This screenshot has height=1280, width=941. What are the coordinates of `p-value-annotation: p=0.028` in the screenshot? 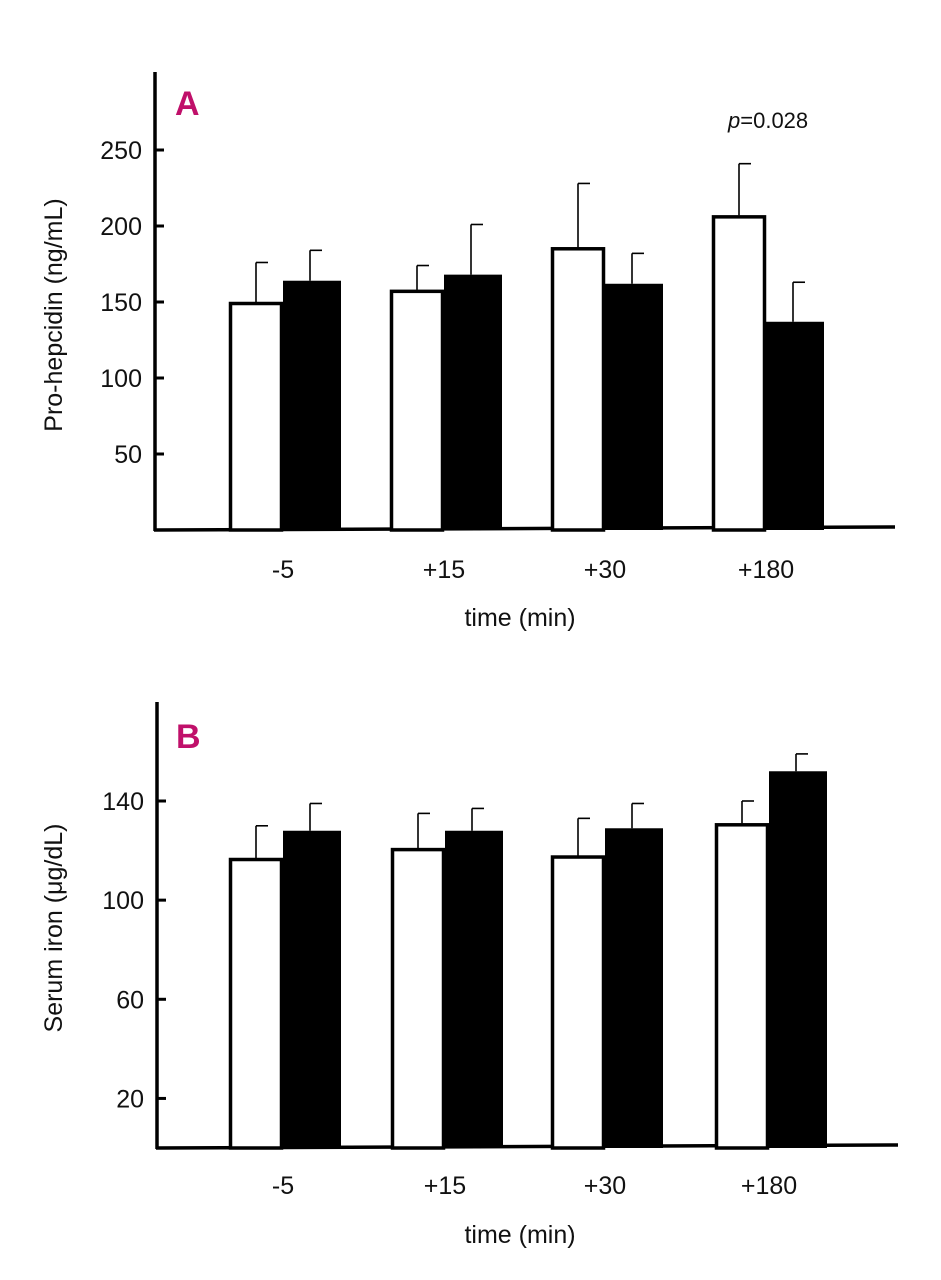 It's located at (767, 120).